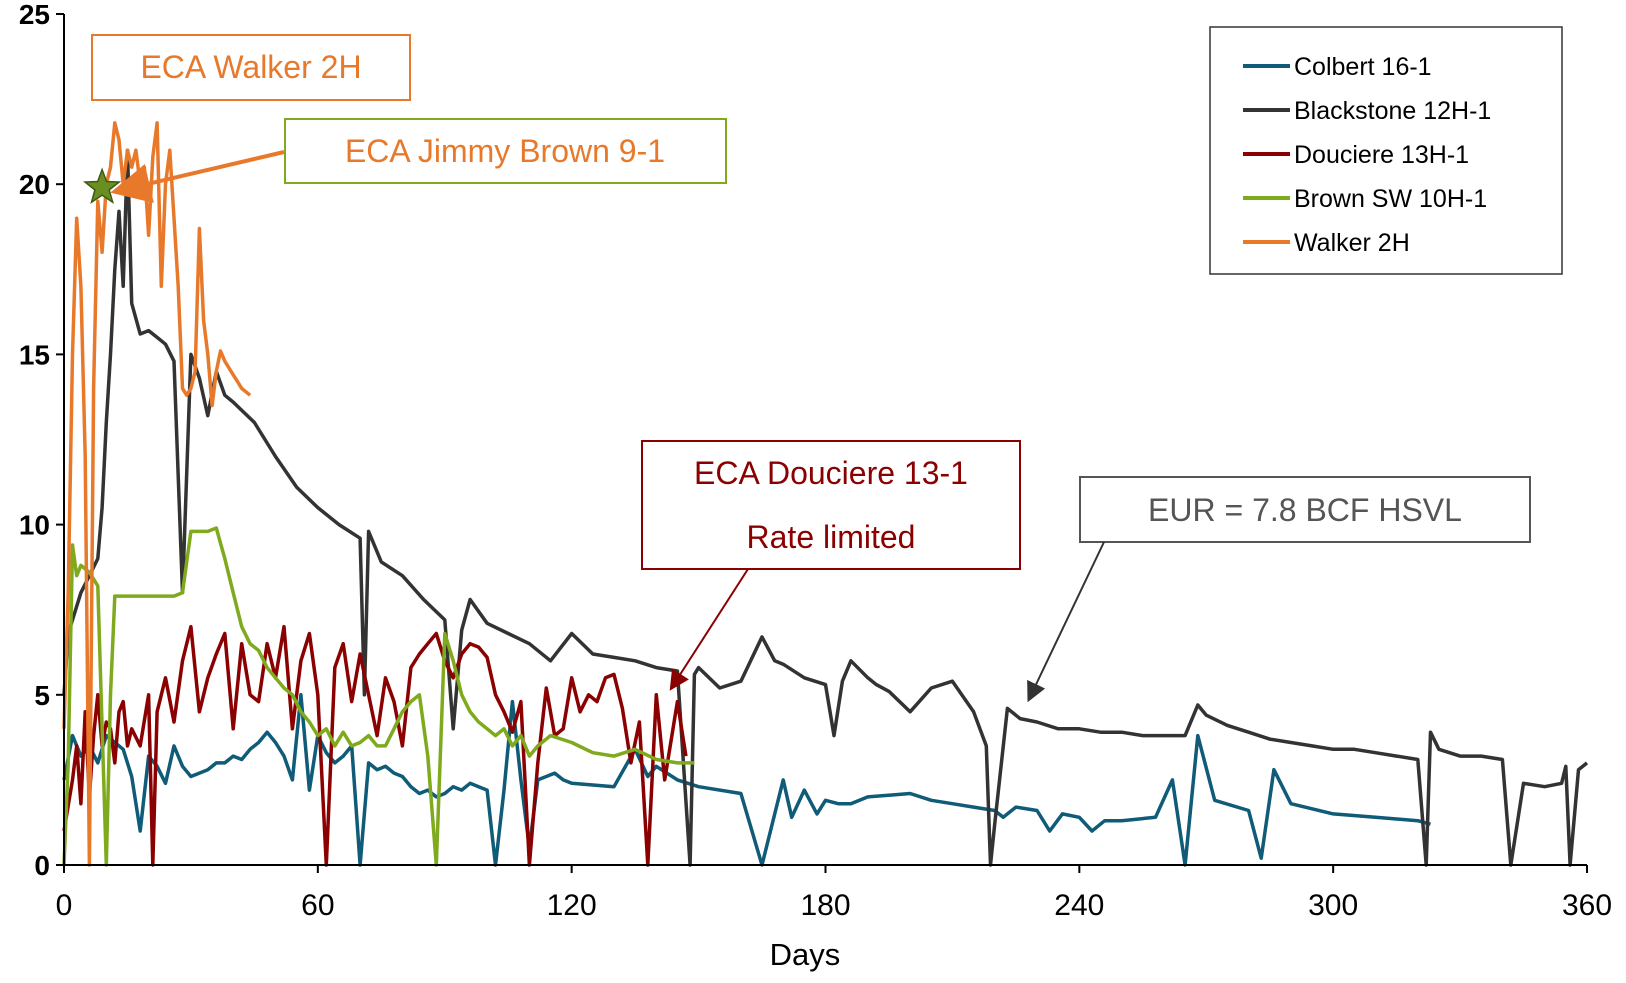 The width and height of the screenshot is (1626, 983). Describe the element at coordinates (157, 494) in the screenshot. I see `series-line-walker-2h` at that location.